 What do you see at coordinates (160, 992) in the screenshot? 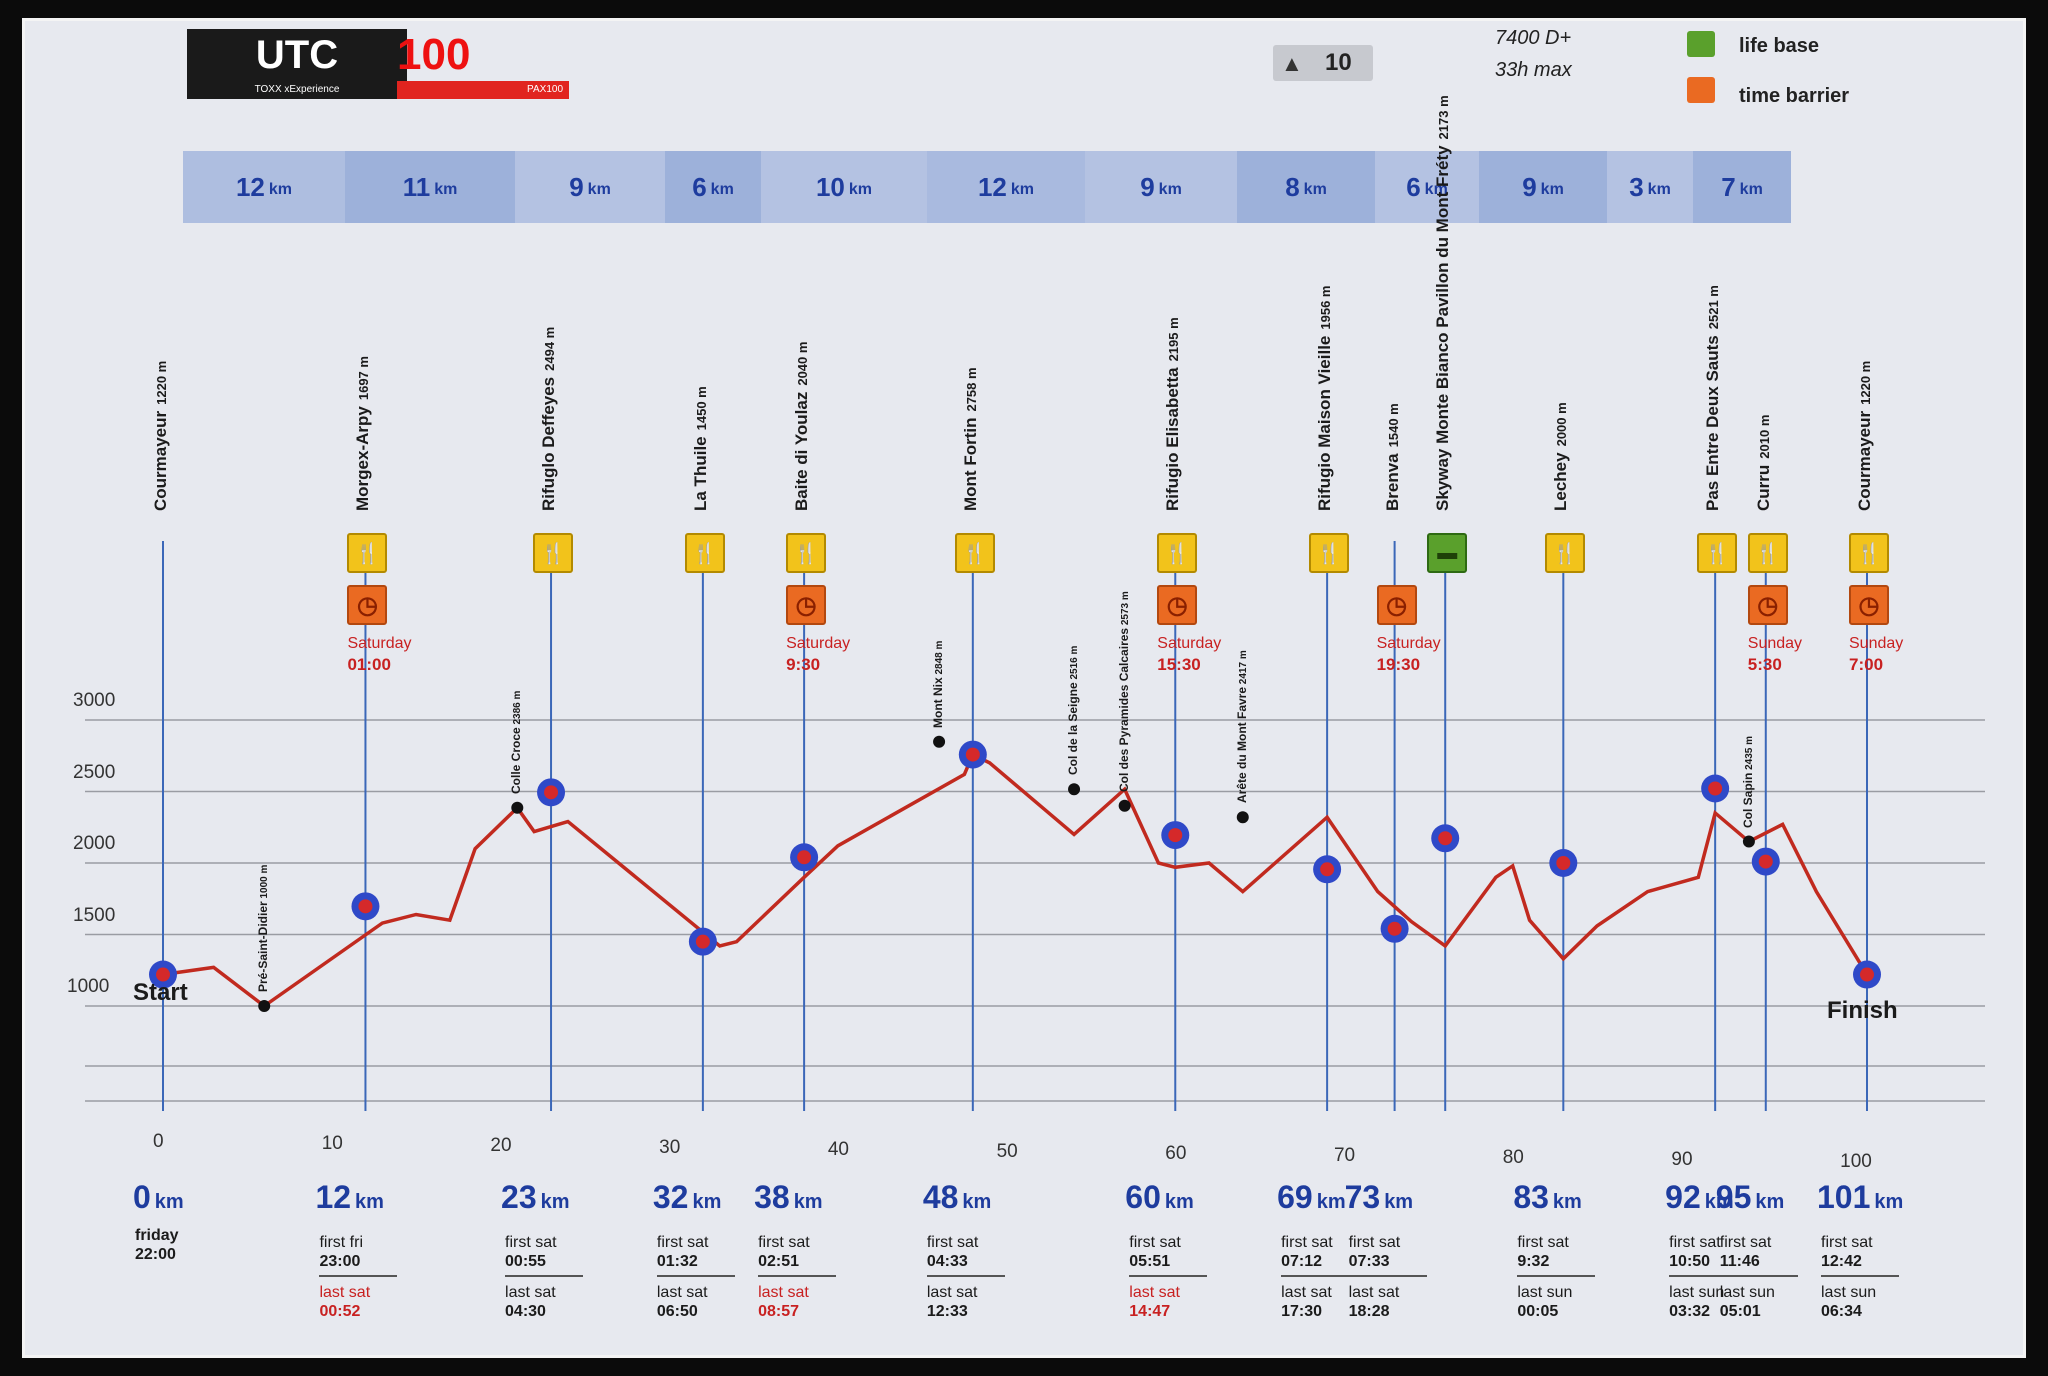
I see `start-label: Start` at bounding box center [160, 992].